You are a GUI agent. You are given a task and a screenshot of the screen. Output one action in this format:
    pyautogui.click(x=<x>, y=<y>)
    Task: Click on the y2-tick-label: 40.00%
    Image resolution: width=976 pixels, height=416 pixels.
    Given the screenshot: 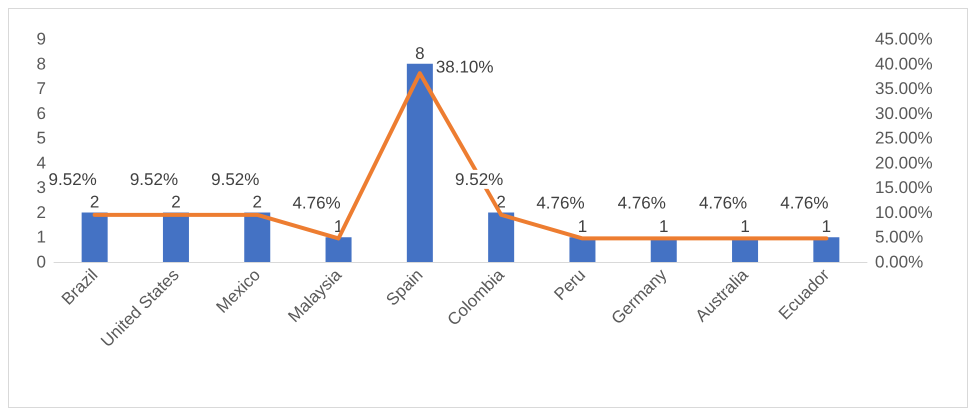 What is the action you would take?
    pyautogui.click(x=904, y=64)
    